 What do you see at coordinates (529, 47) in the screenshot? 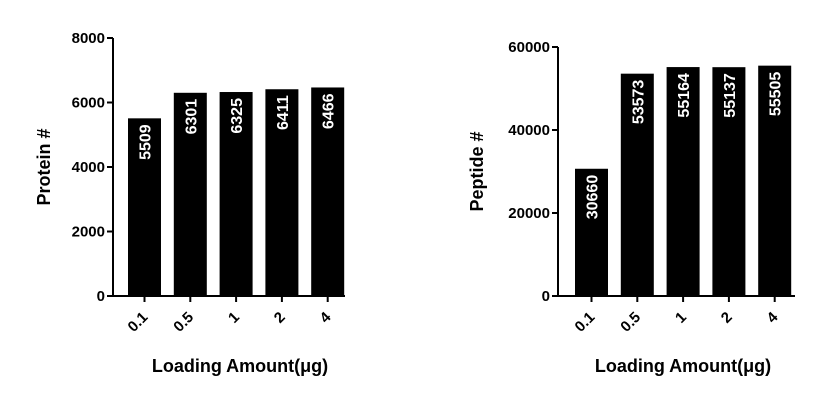
I see `y-tick-label: 60000` at bounding box center [529, 47].